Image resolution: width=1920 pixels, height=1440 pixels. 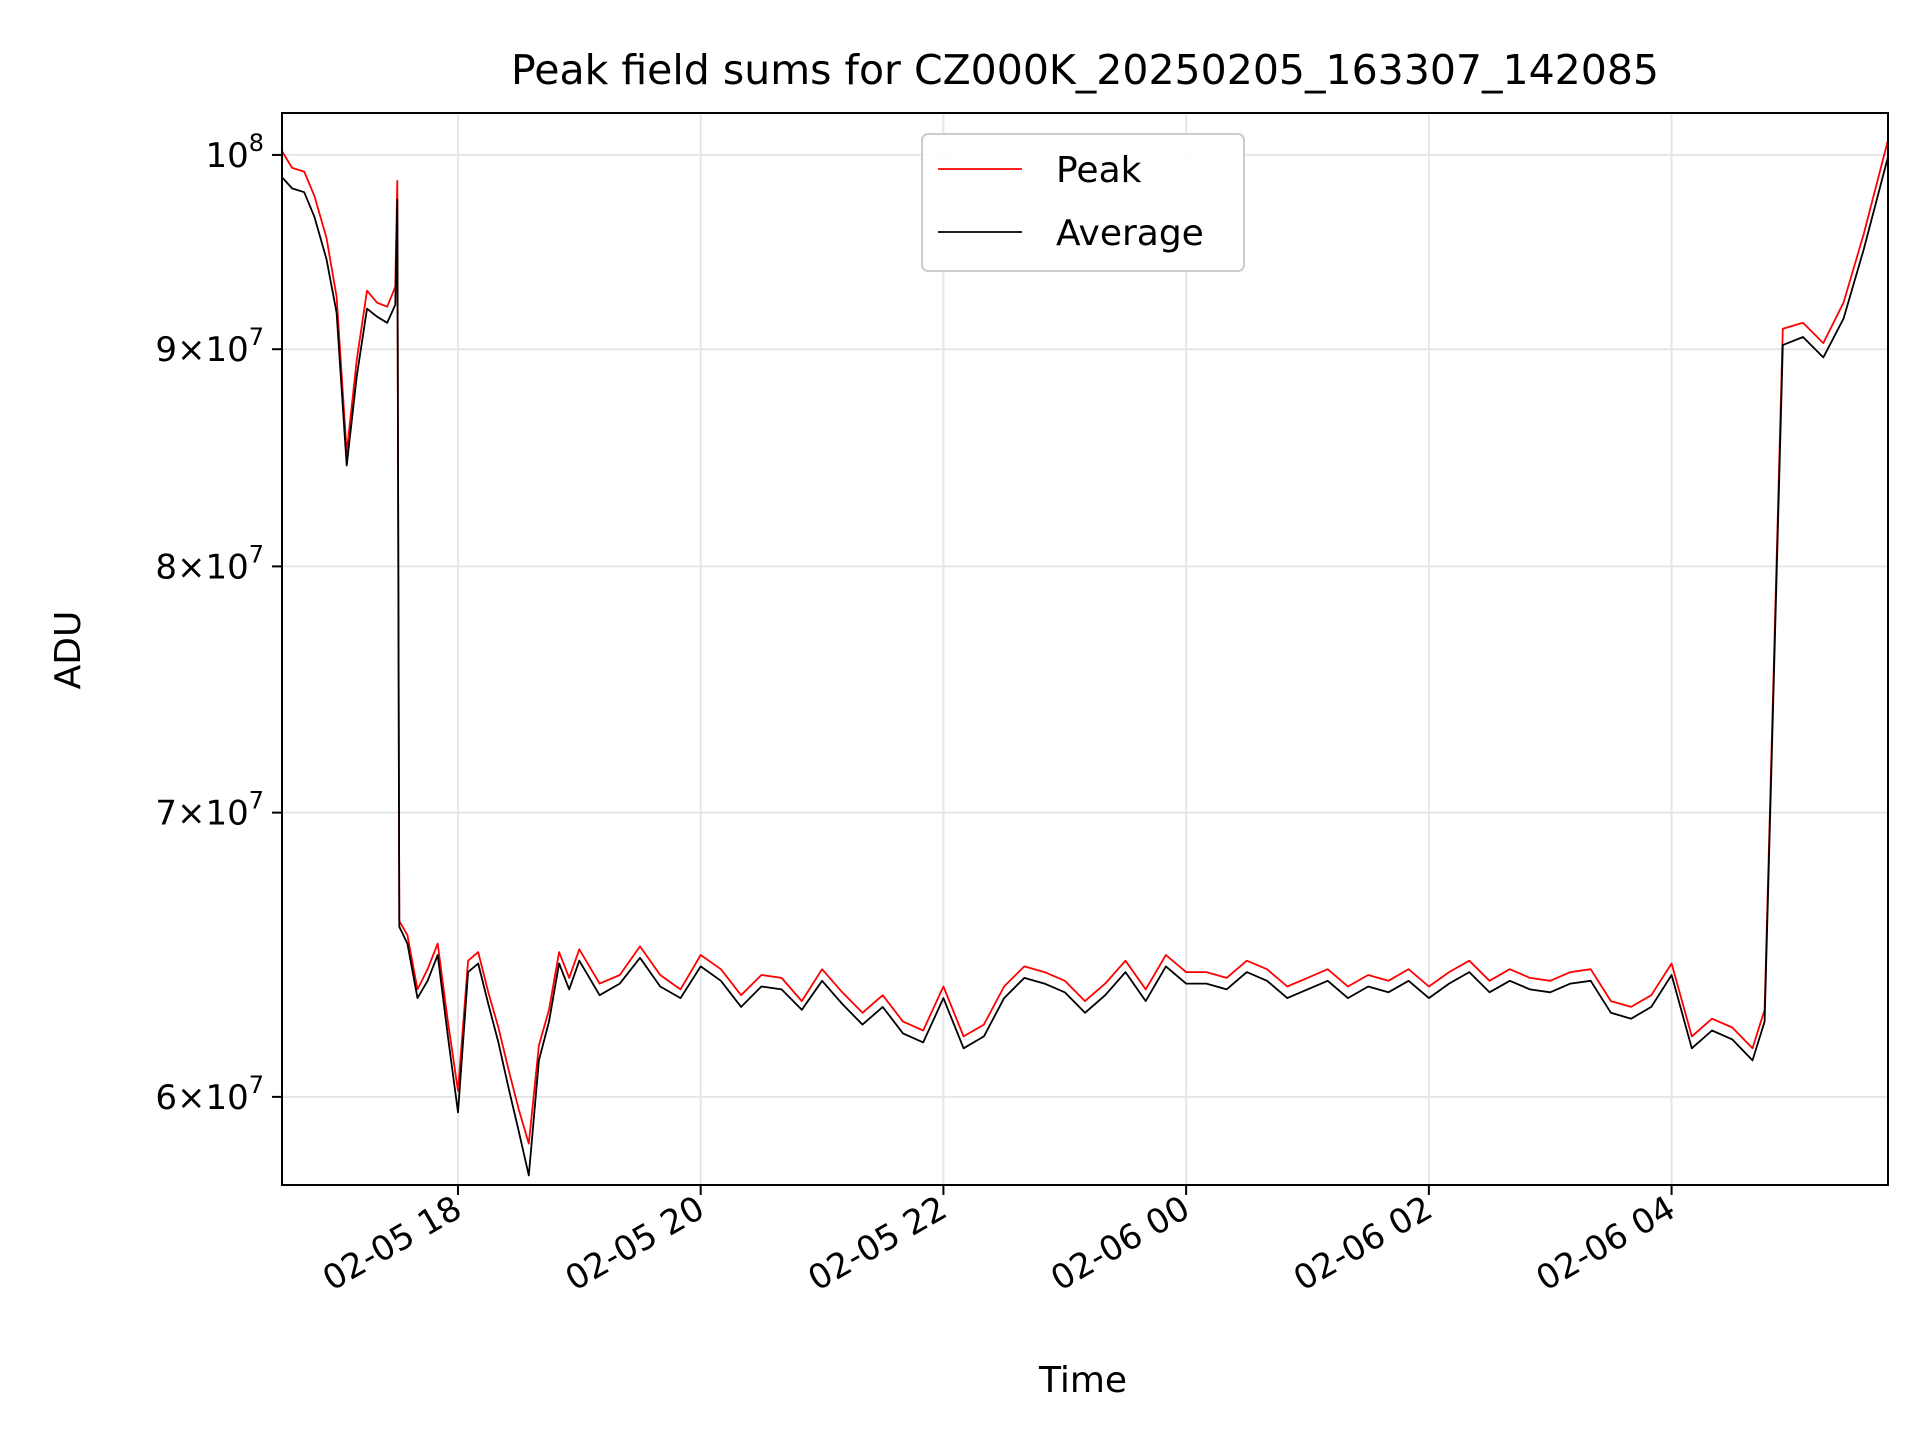 What do you see at coordinates (68, 650) in the screenshot?
I see `y-axis-label: ADU` at bounding box center [68, 650].